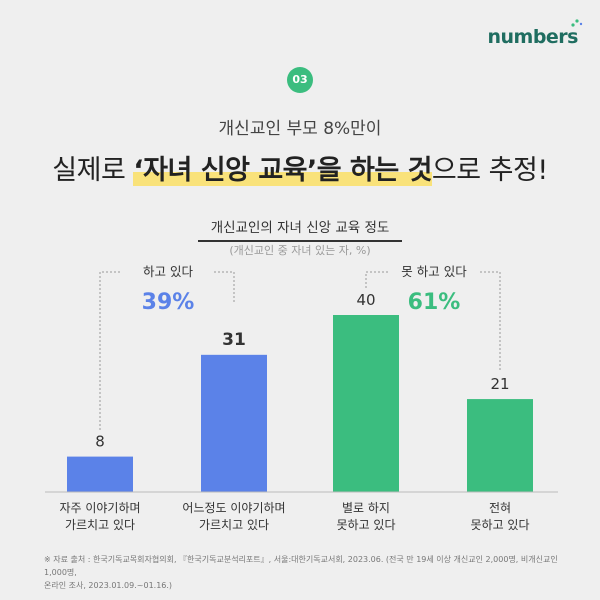 The height and width of the screenshot is (600, 600). What do you see at coordinates (300, 80) in the screenshot?
I see `section-number-badge: 03` at bounding box center [300, 80].